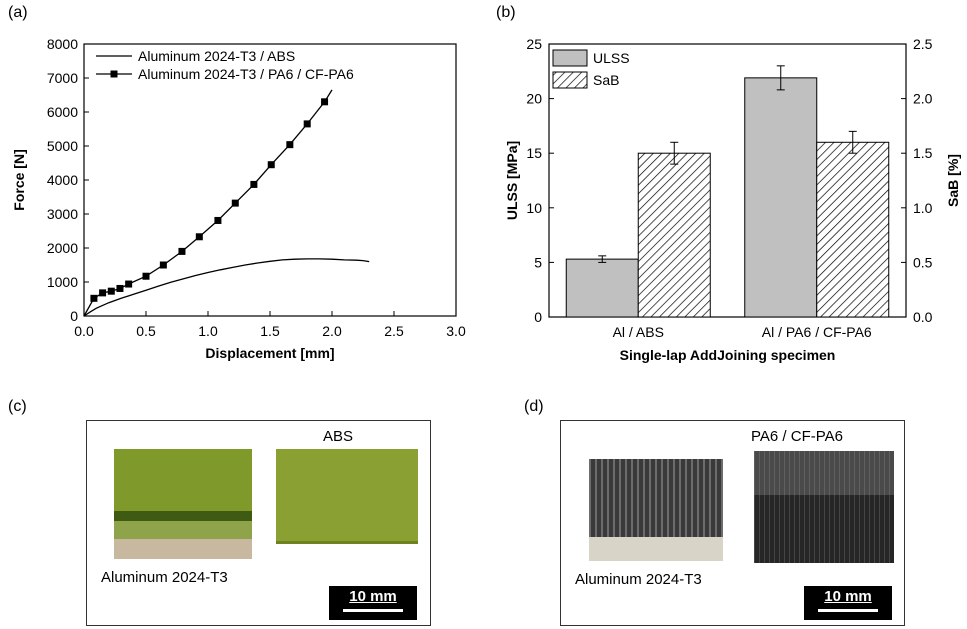  What do you see at coordinates (246, 74) in the screenshot?
I see `legend-label-a-2: Aluminum 2024-T3 / PA6 / CF-PA6` at bounding box center [246, 74].